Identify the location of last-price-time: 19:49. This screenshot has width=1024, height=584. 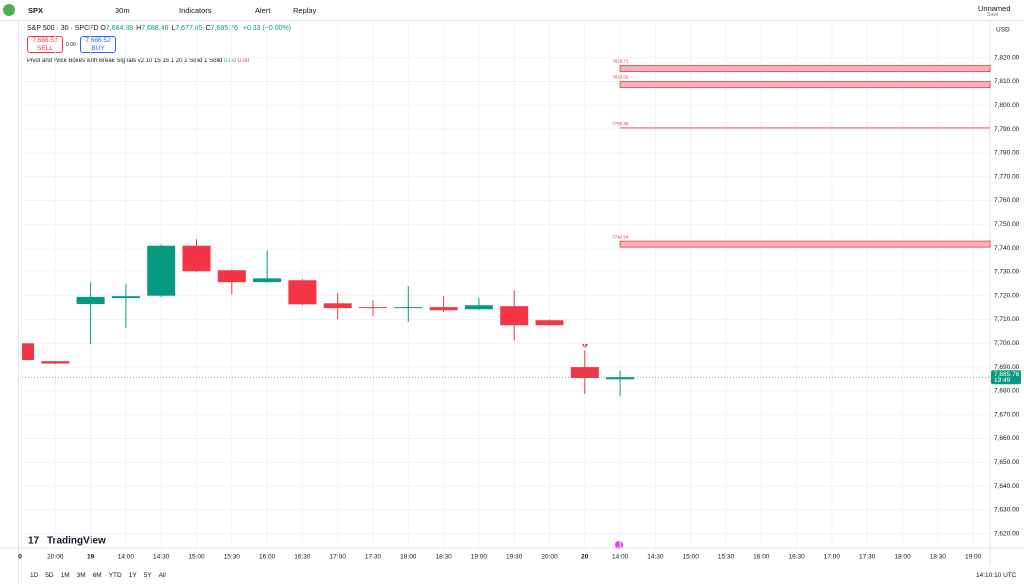
(1002, 380).